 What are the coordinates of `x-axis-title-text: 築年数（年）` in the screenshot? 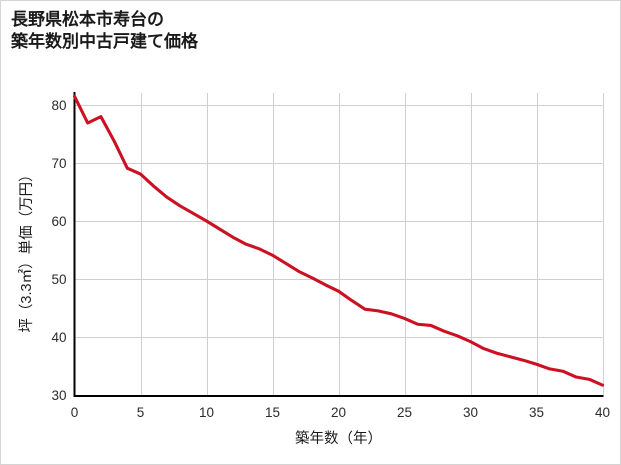 It's located at (338, 438).